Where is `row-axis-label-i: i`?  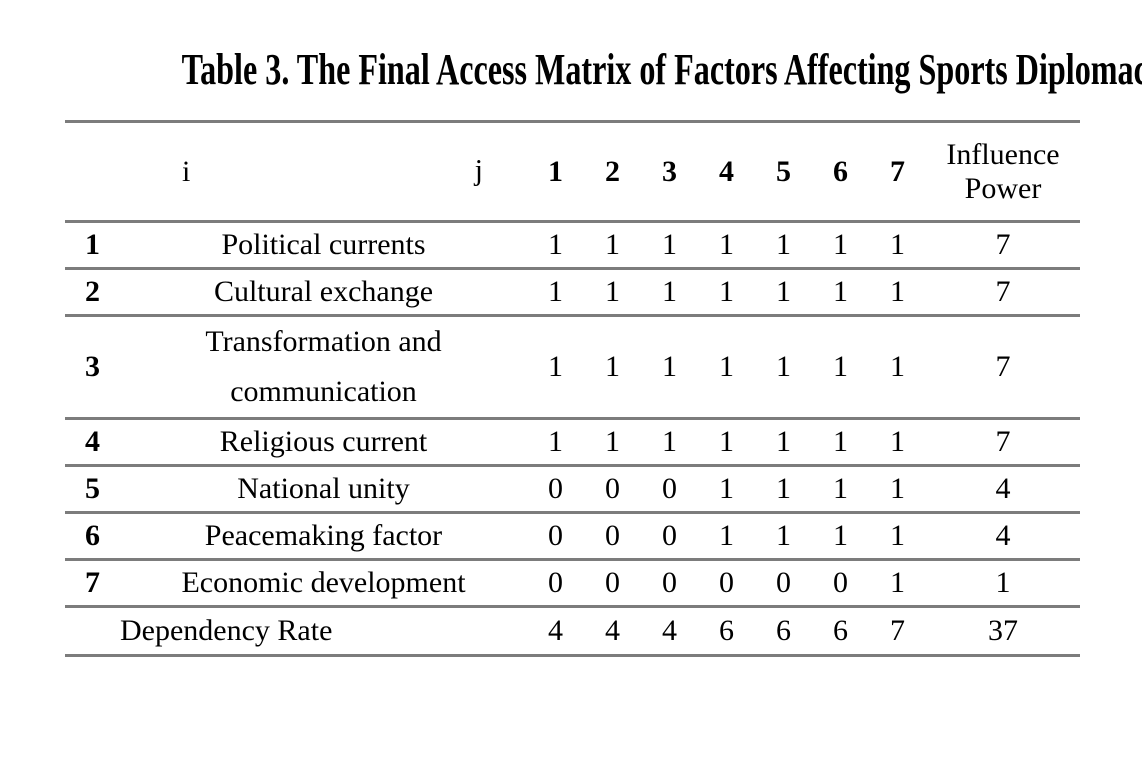
row-axis-label-i: i is located at coordinates (186, 171).